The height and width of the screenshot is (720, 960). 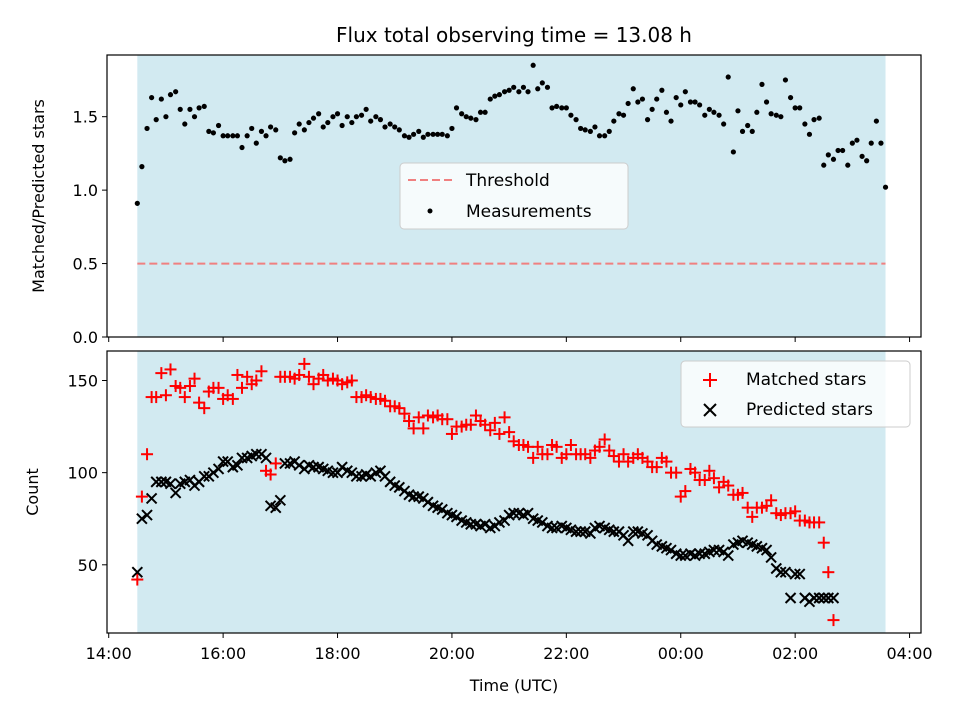 What do you see at coordinates (513, 685) in the screenshot?
I see `x-axis-label: Time (UTC)` at bounding box center [513, 685].